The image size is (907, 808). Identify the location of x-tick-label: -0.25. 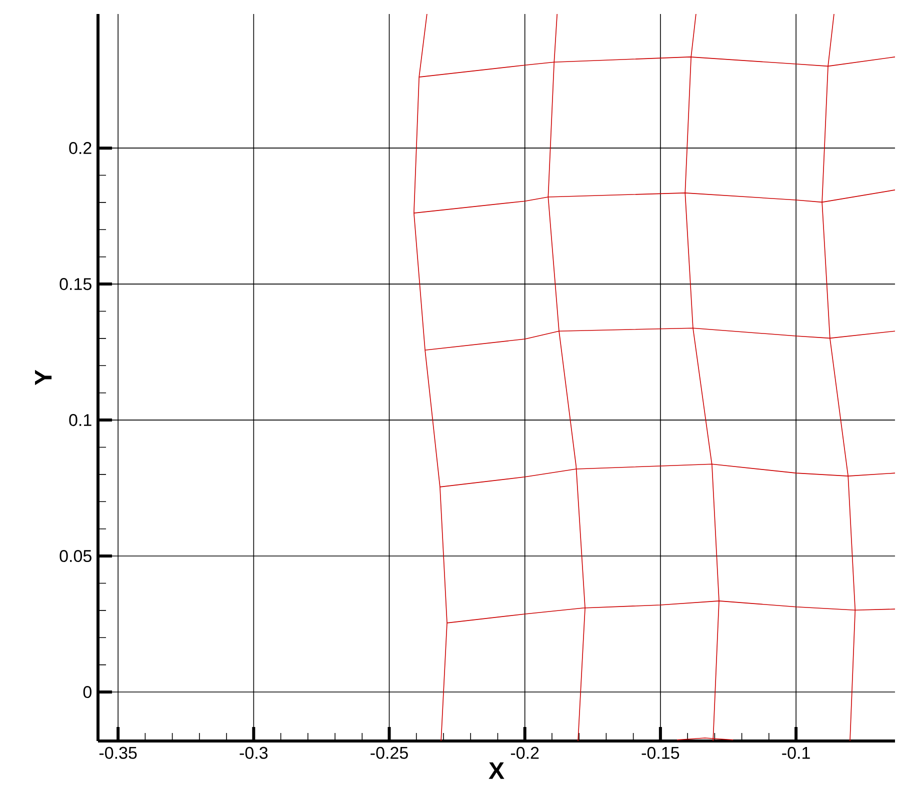
(389, 752).